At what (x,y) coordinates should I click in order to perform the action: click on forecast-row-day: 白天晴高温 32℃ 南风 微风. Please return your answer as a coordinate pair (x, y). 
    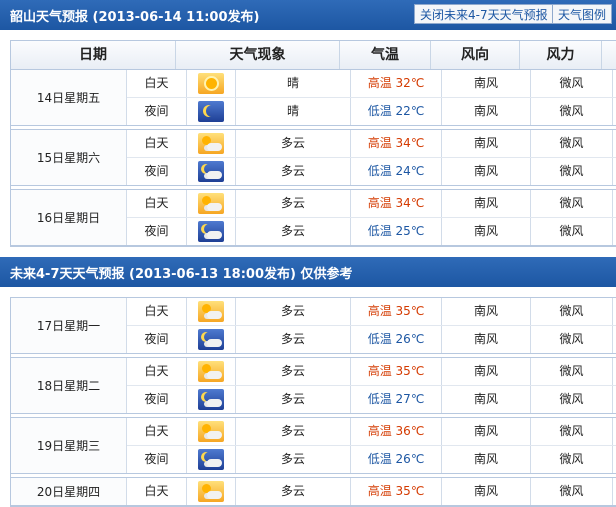
    Looking at the image, I should click on (371, 84).